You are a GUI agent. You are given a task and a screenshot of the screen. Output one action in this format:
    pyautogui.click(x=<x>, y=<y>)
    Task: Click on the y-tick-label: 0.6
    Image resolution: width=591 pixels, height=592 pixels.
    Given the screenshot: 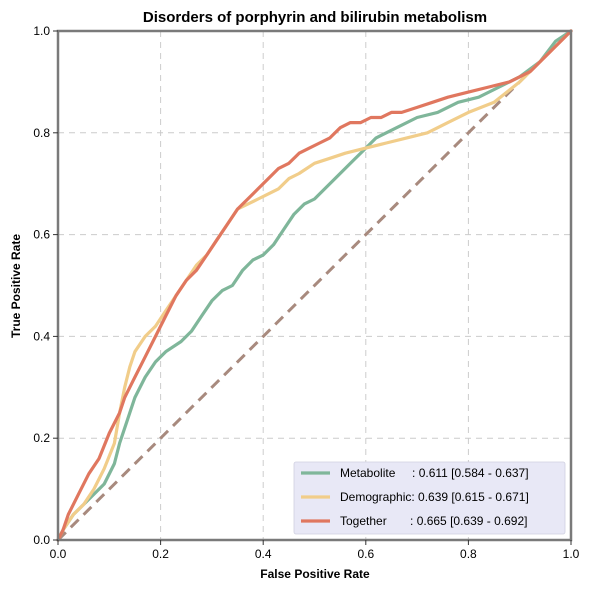 What is the action you would take?
    pyautogui.click(x=41, y=235)
    